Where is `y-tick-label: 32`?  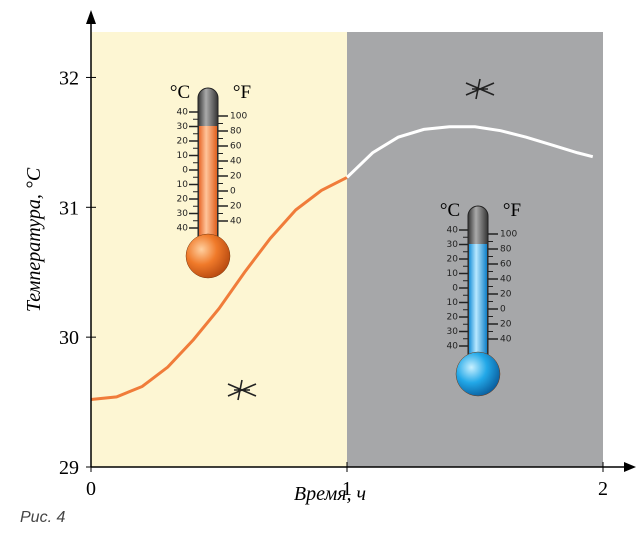 y-tick-label: 32 is located at coordinates (69, 78).